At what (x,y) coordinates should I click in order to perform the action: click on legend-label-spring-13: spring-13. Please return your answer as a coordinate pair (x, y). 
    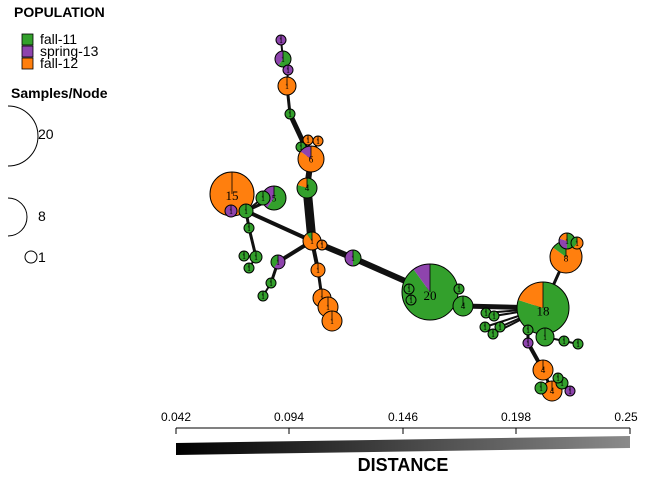
    Looking at the image, I should click on (69, 51).